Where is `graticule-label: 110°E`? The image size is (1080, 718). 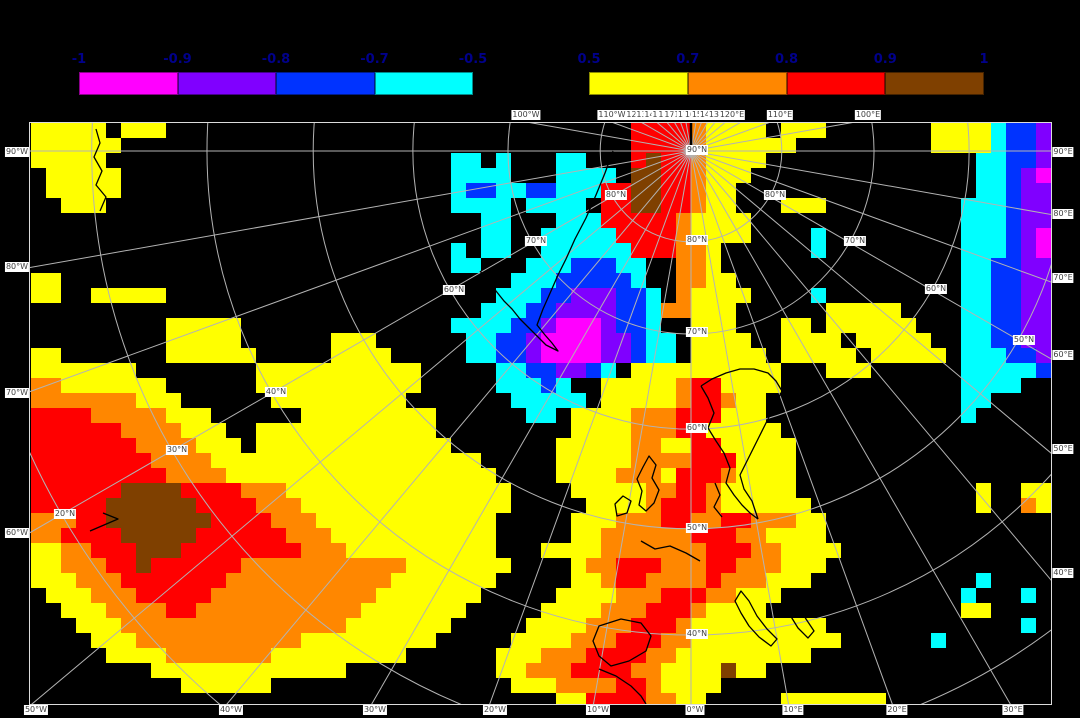
graticule-label: 110°E is located at coordinates (780, 115).